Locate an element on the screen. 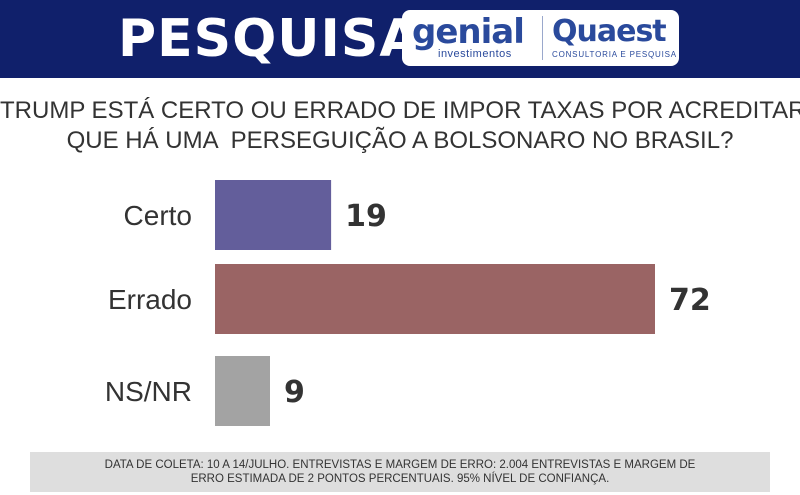 This screenshot has width=800, height=495. genial-logo: genial is located at coordinates (468, 32).